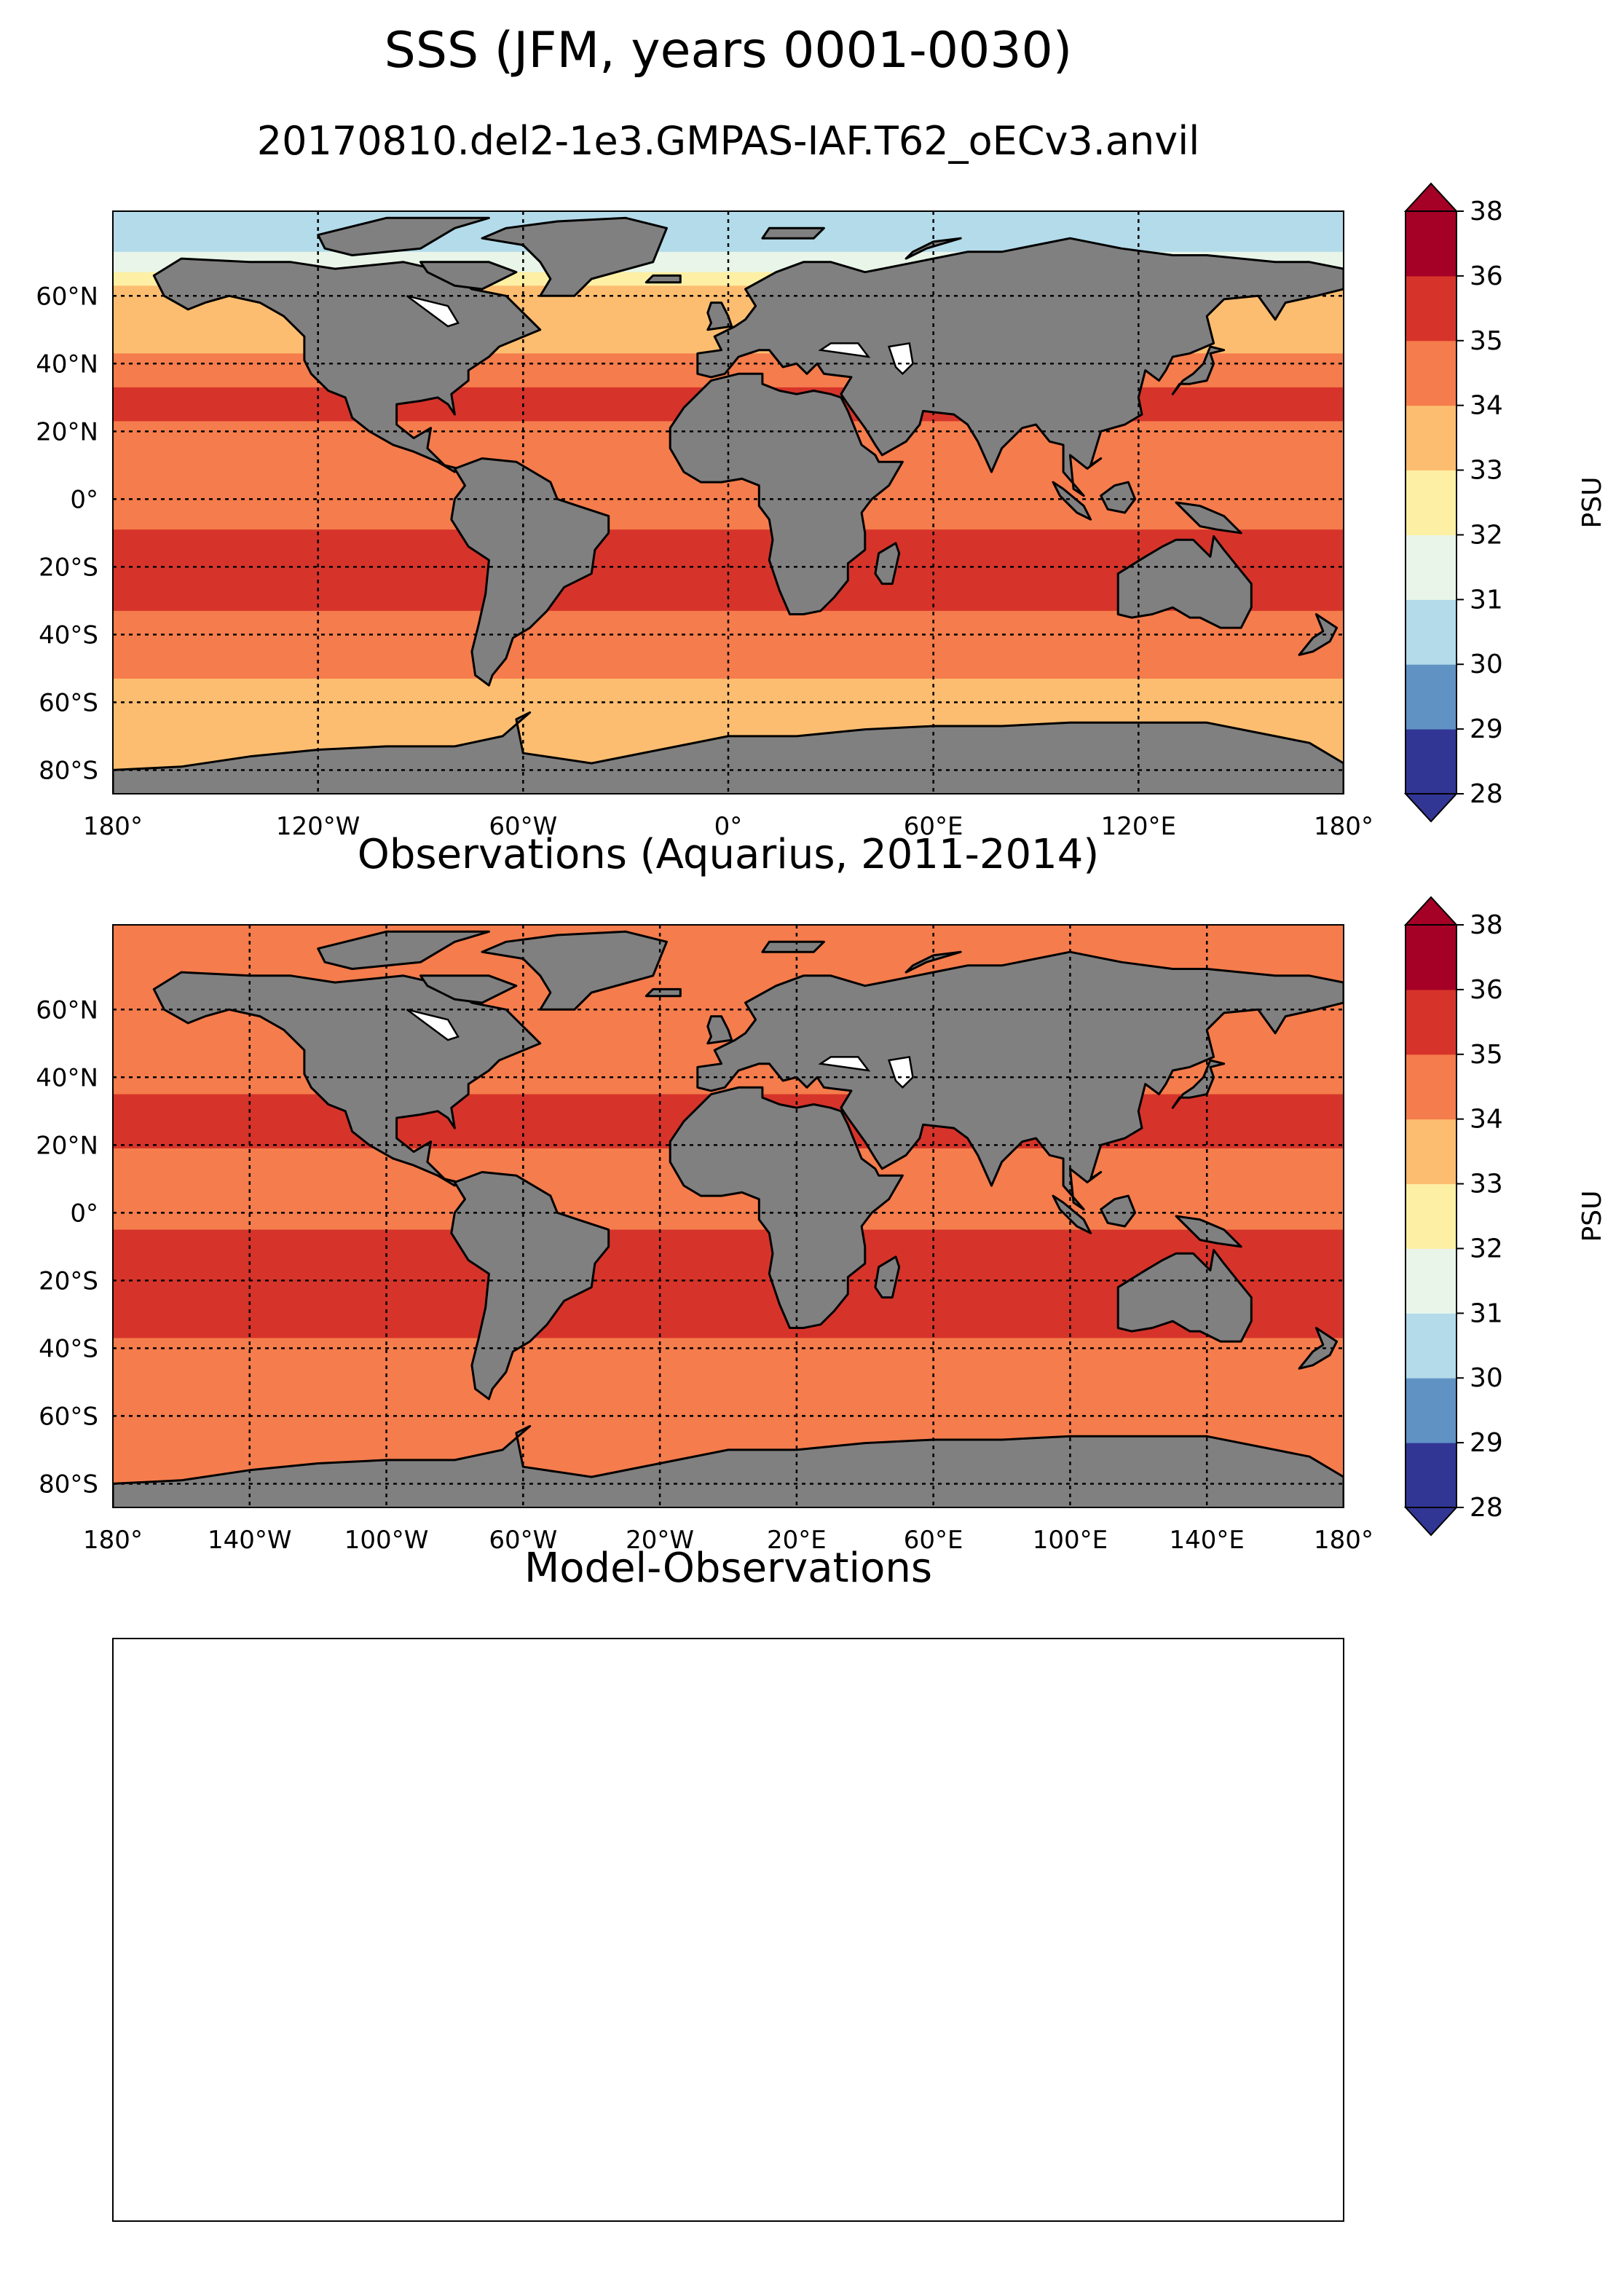 The height and width of the screenshot is (2283, 1624). I want to click on colorbar-tick-label: 32, so click(1486, 1248).